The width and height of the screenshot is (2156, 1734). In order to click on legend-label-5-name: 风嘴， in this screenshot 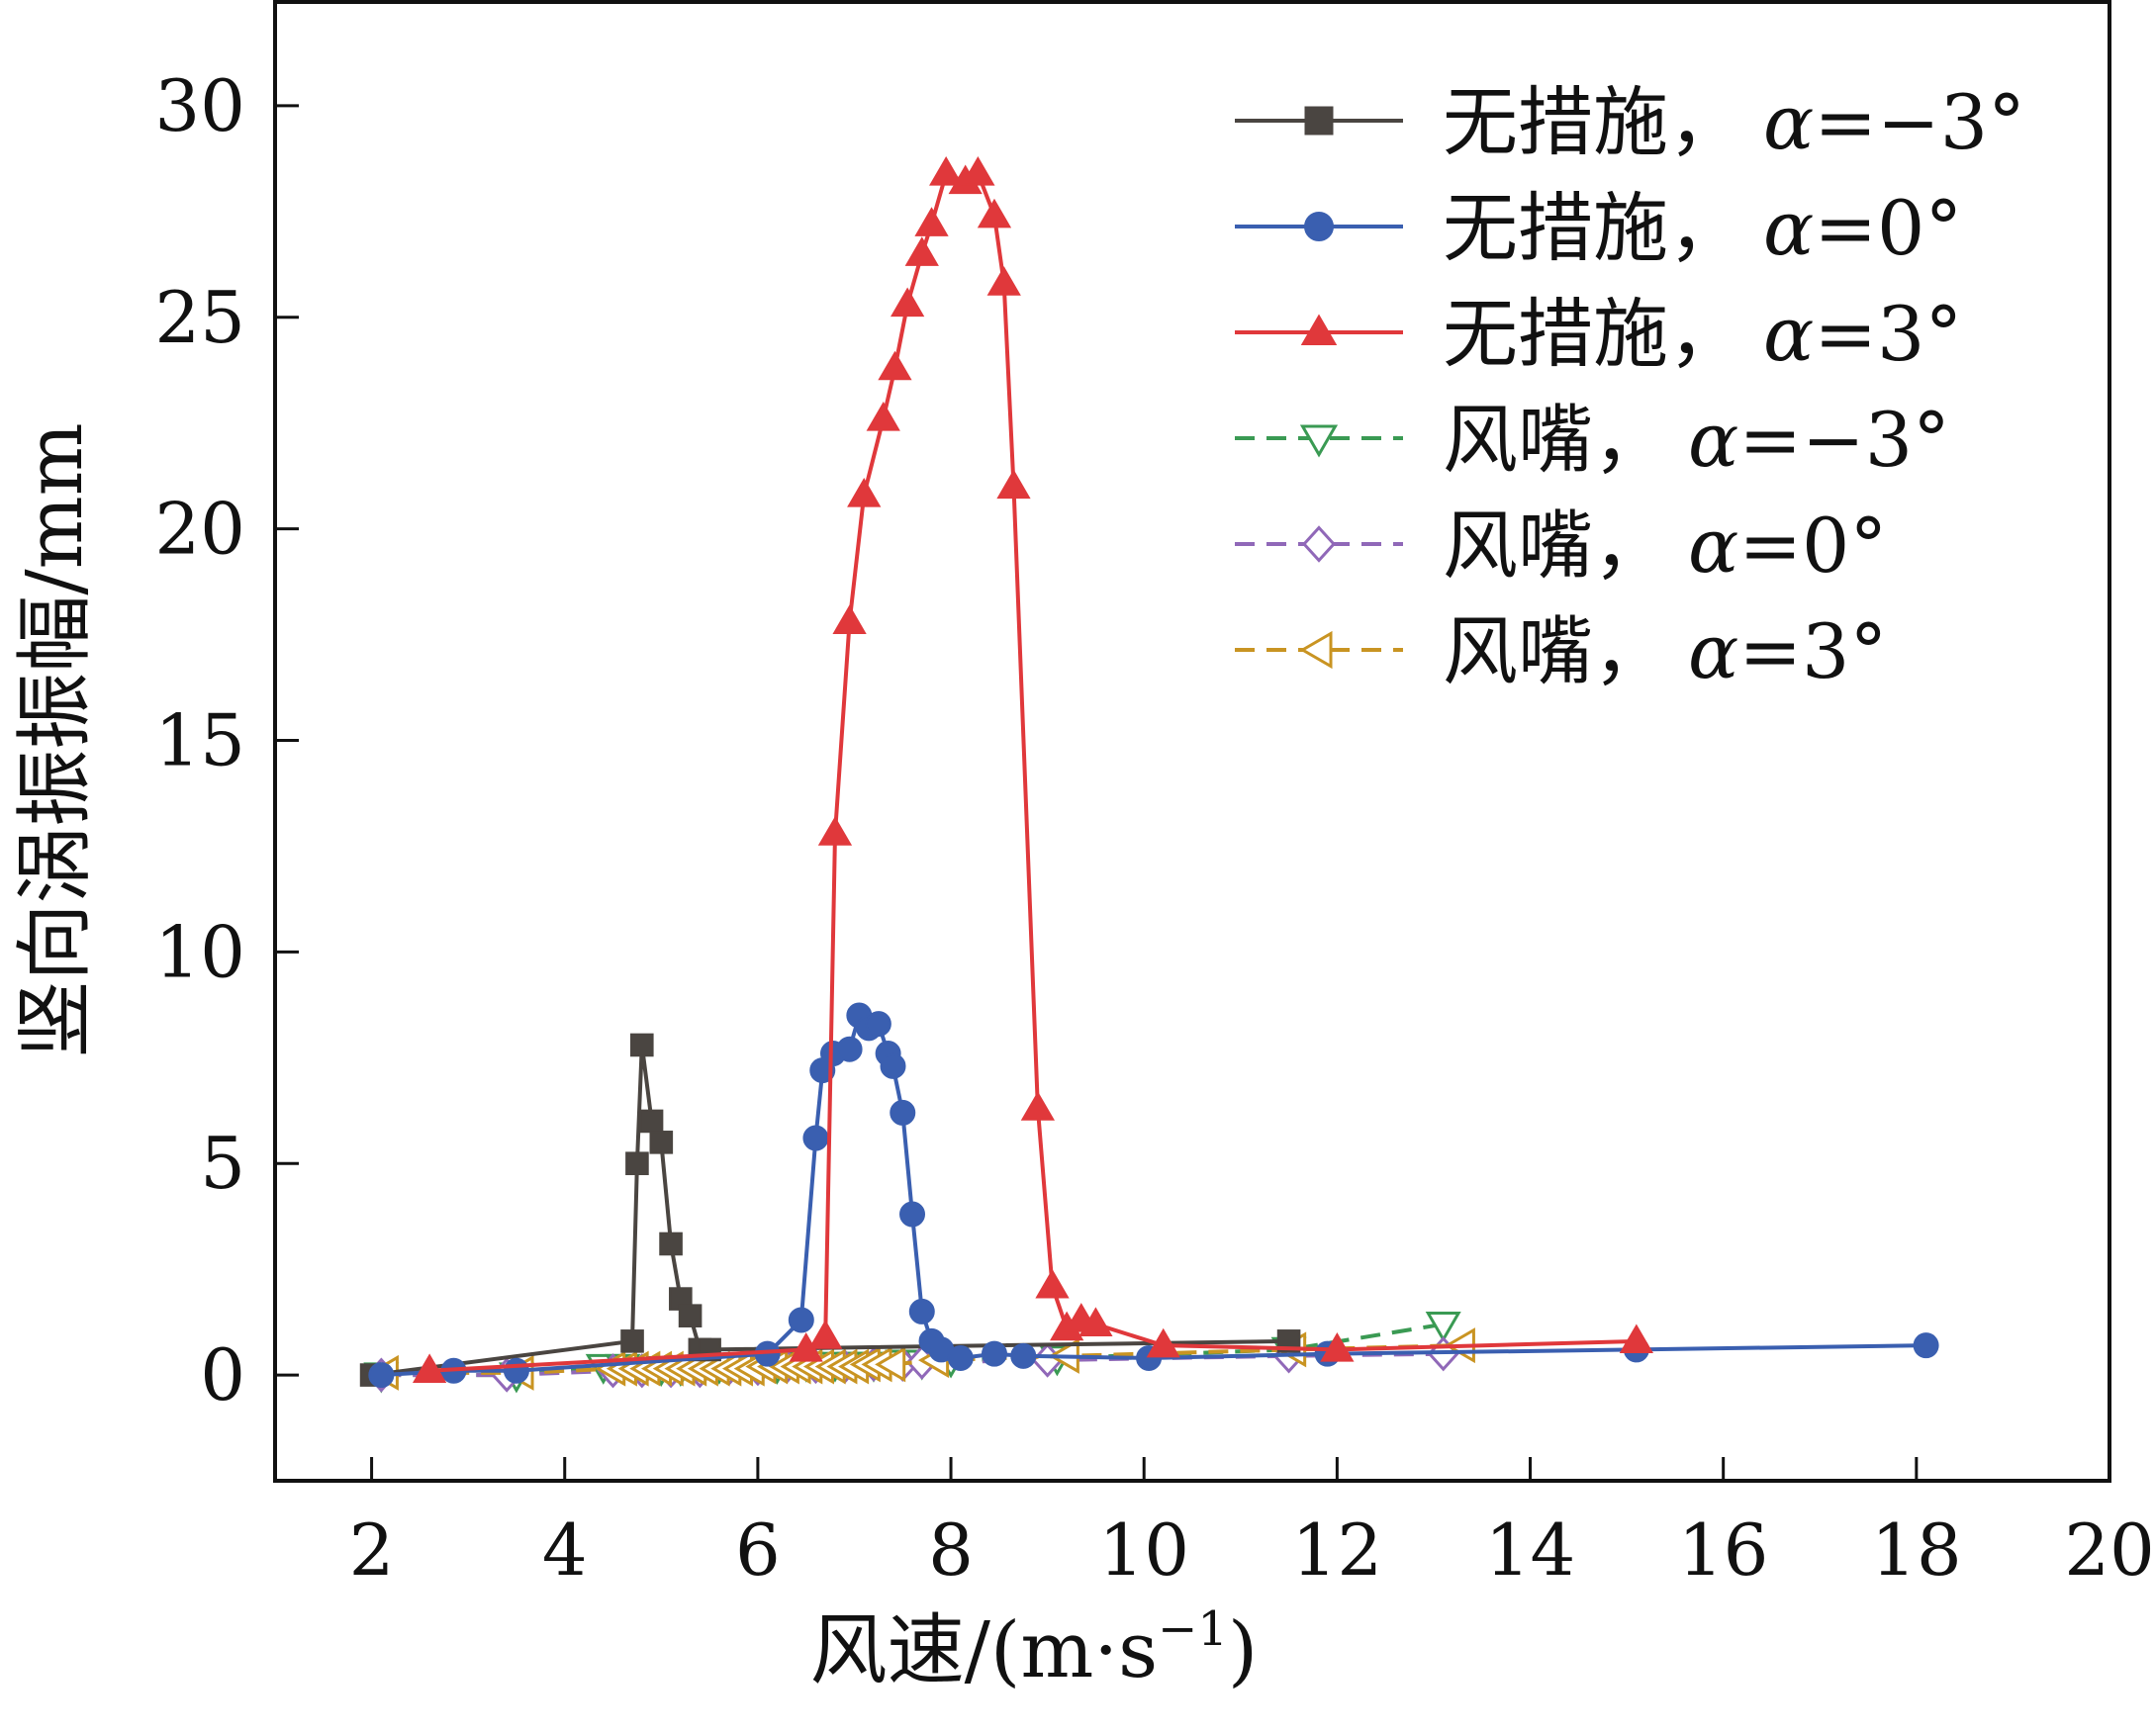, I will do `click(1555, 651)`.